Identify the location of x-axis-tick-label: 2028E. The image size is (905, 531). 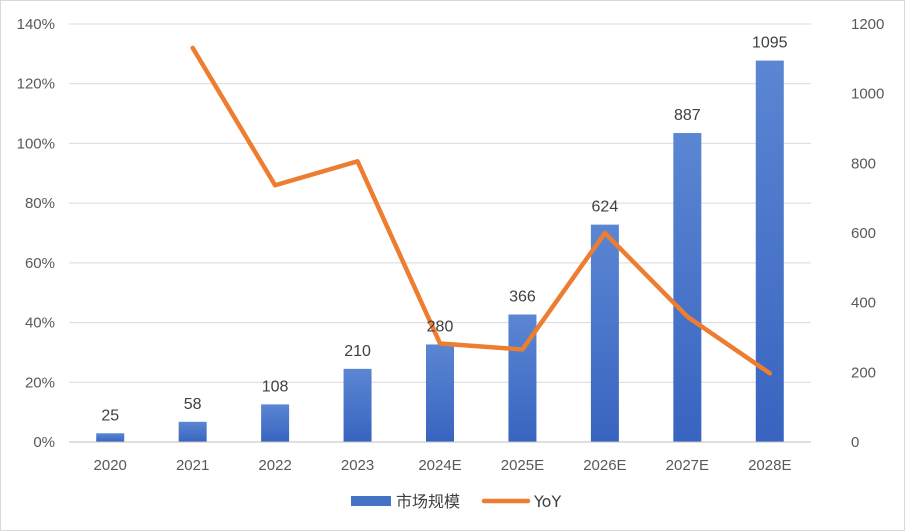
(769, 465).